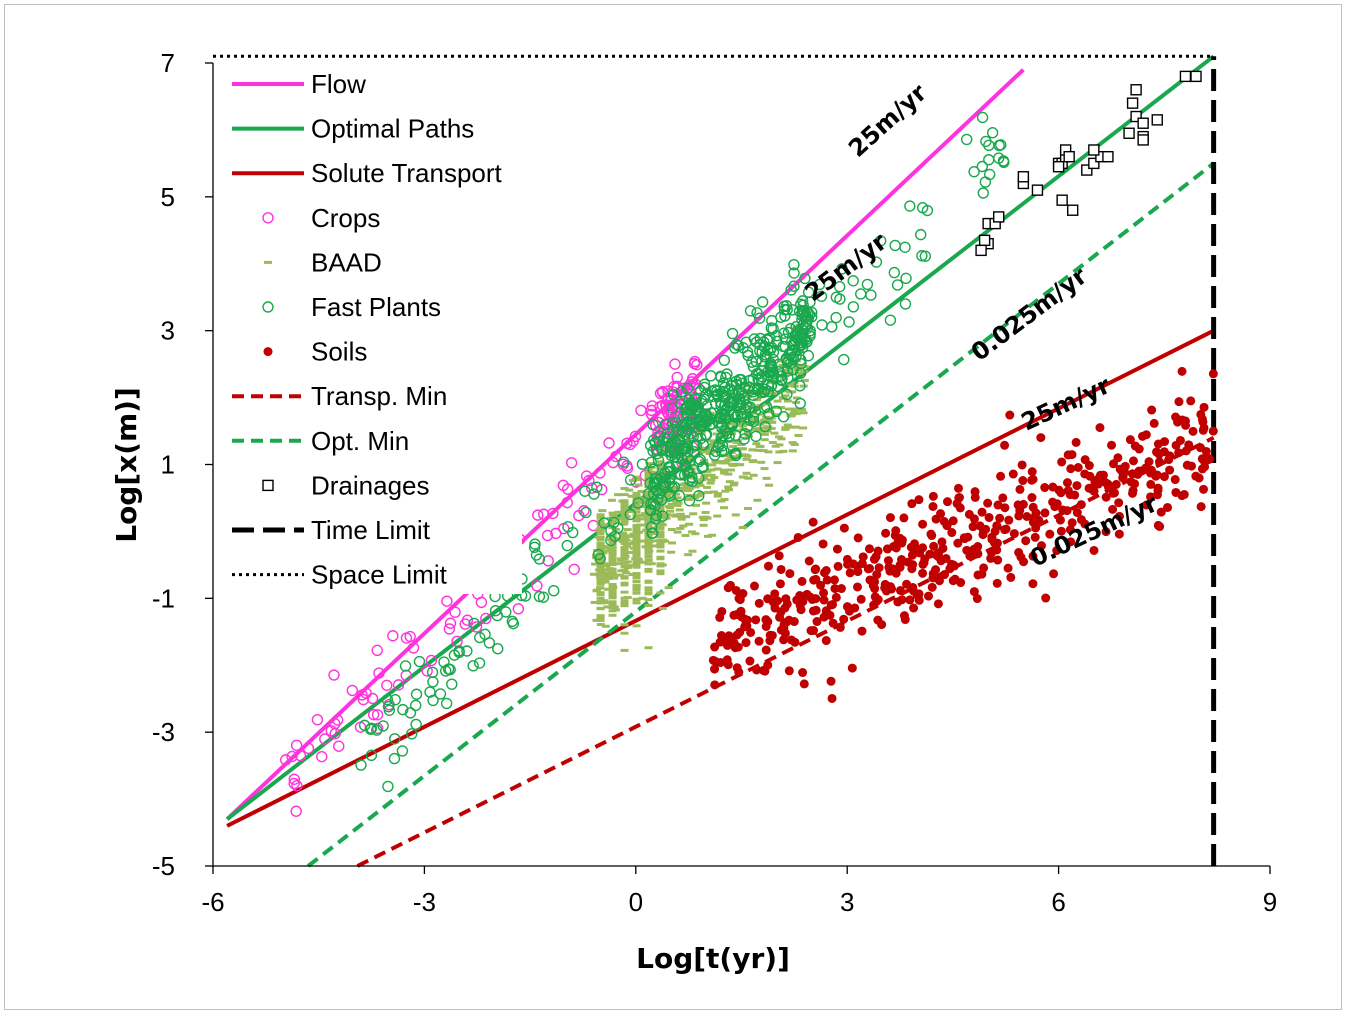 Image resolution: width=1348 pixels, height=1016 pixels. I want to click on legend-label: Solute Transport, so click(407, 173).